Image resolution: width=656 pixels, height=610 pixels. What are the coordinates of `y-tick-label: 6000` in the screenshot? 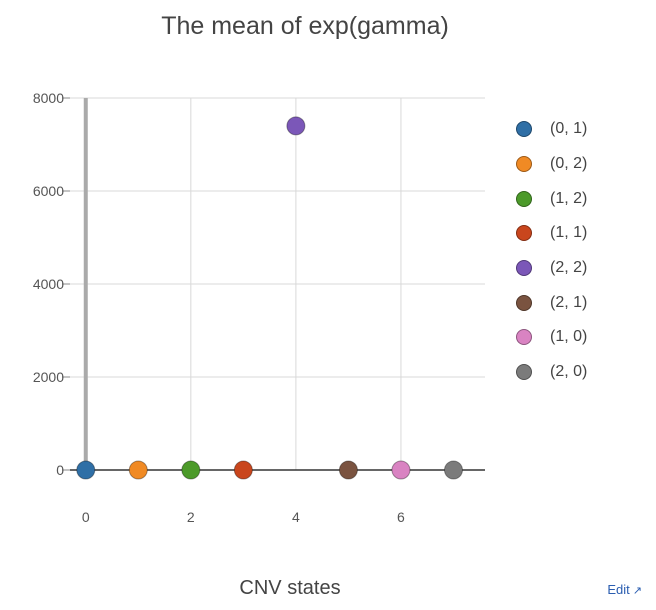 It's located at (48, 191).